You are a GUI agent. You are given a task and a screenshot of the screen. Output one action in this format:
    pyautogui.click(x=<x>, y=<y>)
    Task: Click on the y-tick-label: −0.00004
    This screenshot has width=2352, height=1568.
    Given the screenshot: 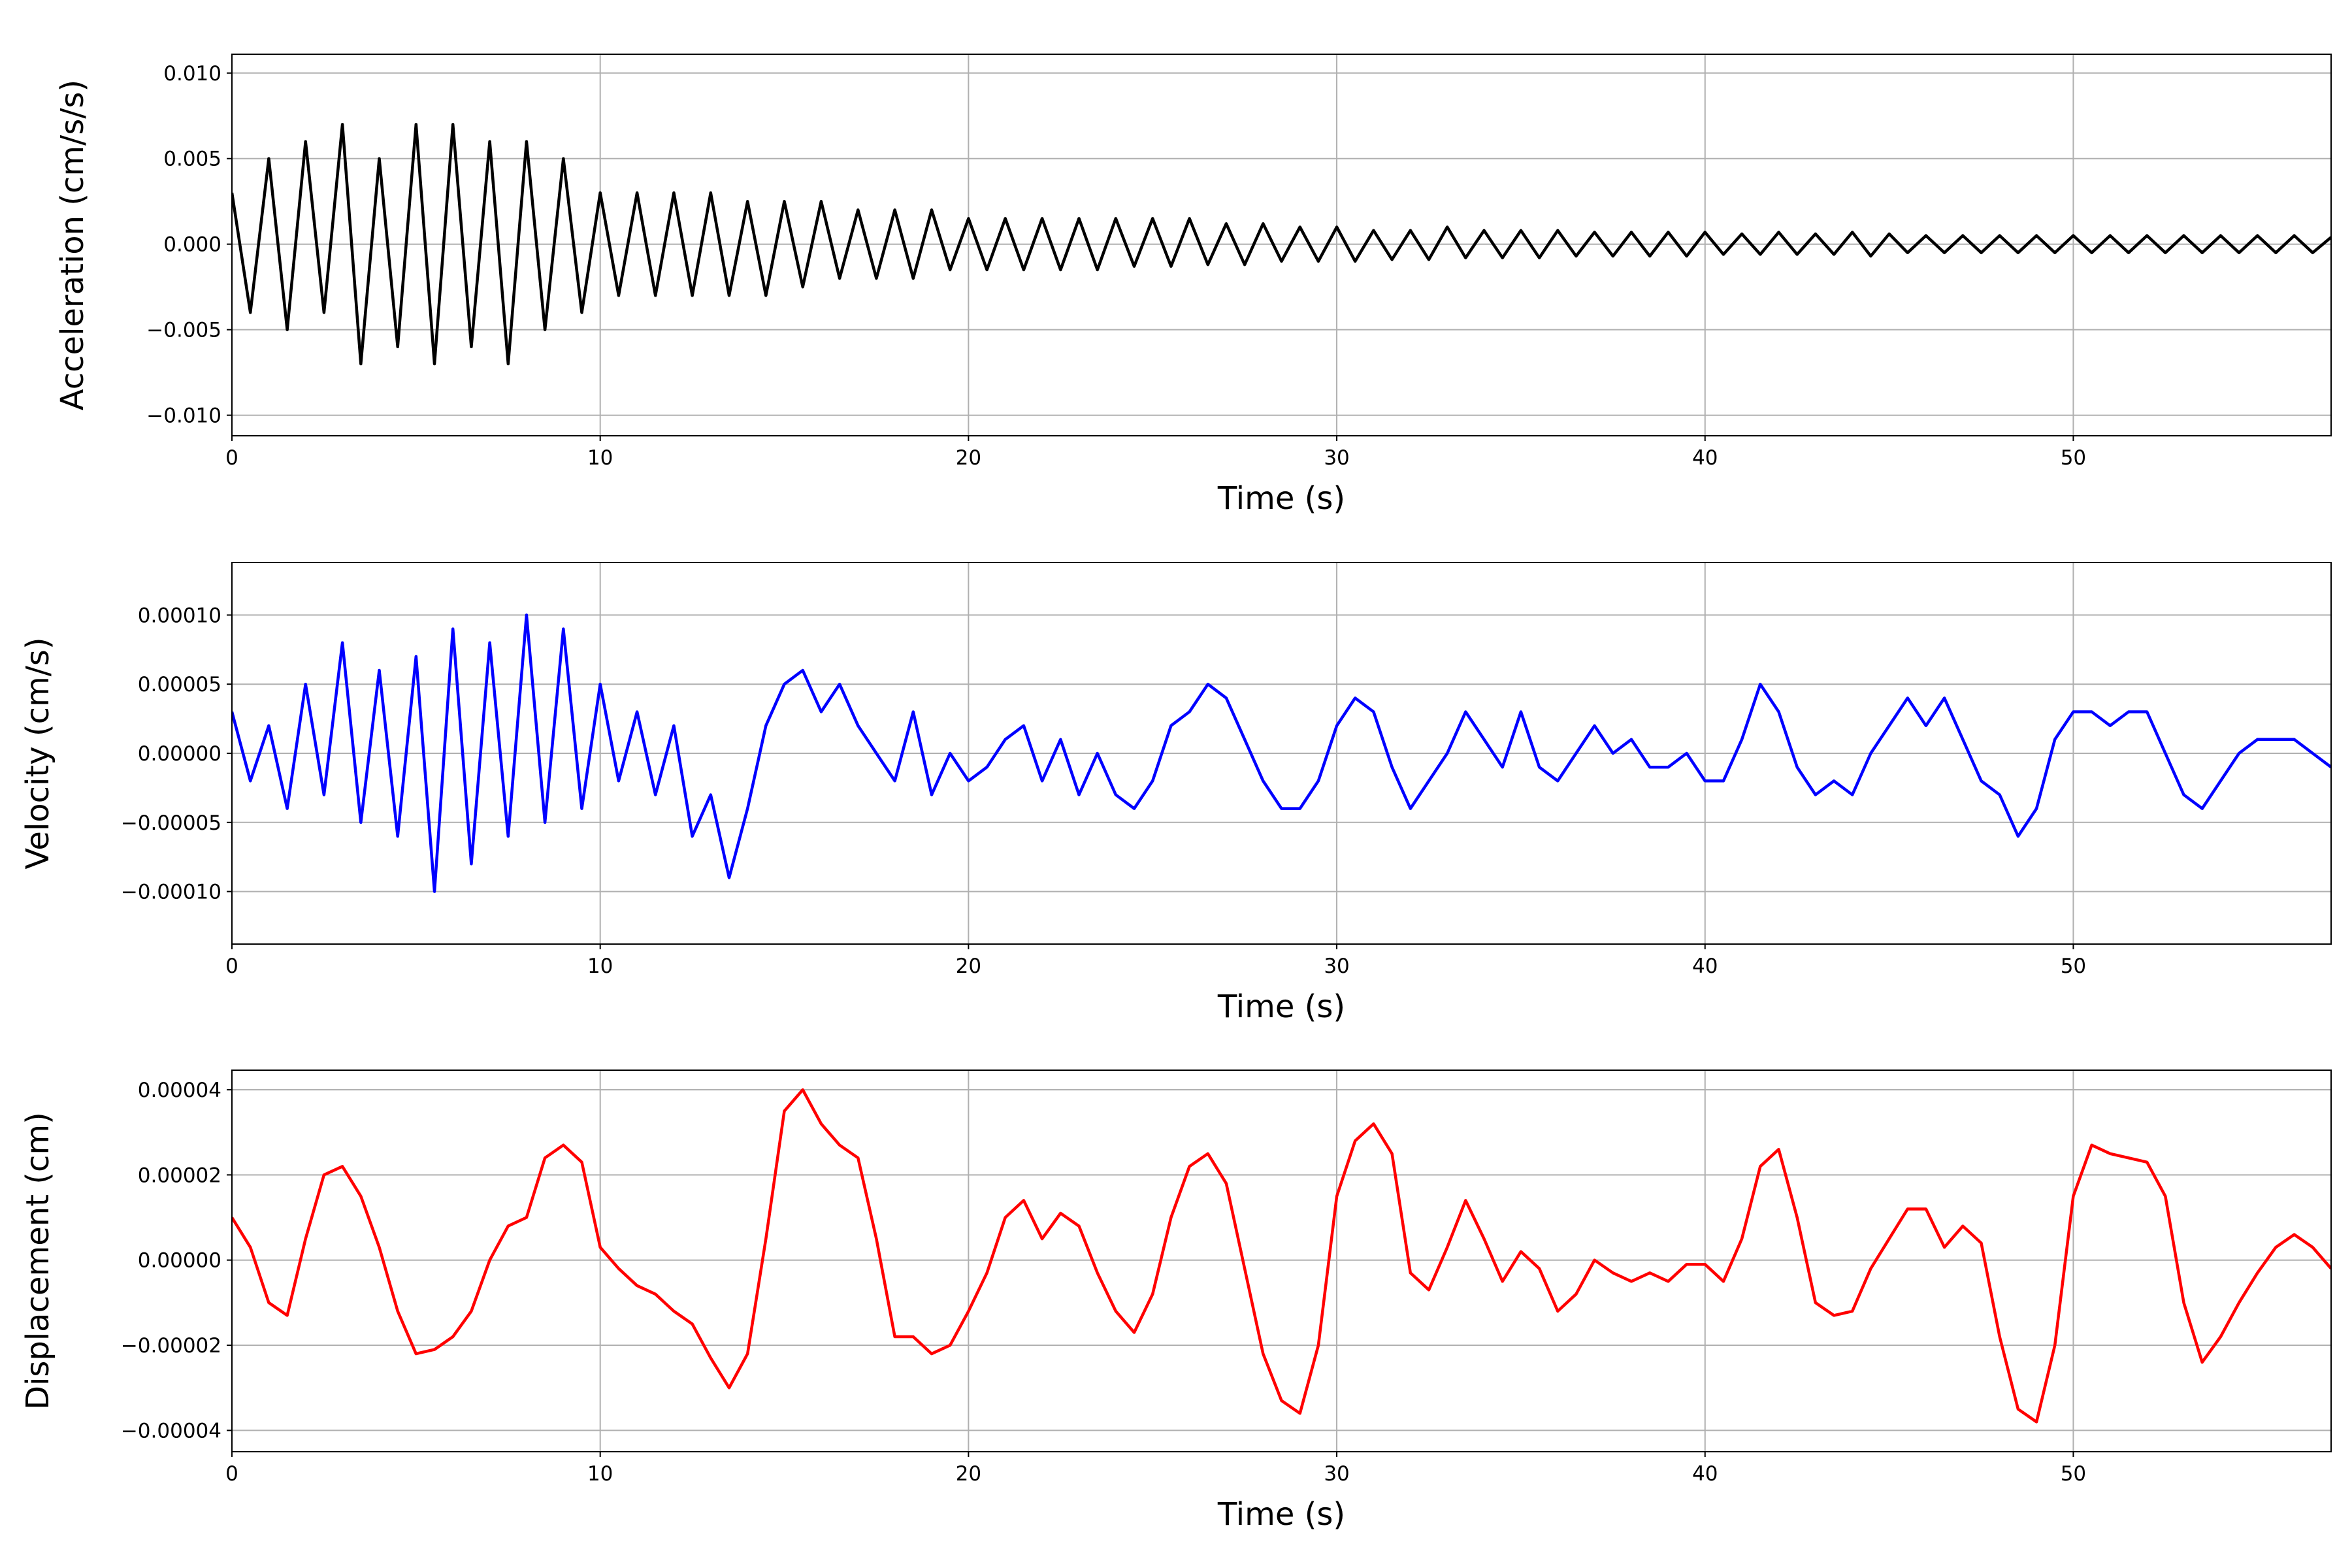 What is the action you would take?
    pyautogui.click(x=171, y=1431)
    